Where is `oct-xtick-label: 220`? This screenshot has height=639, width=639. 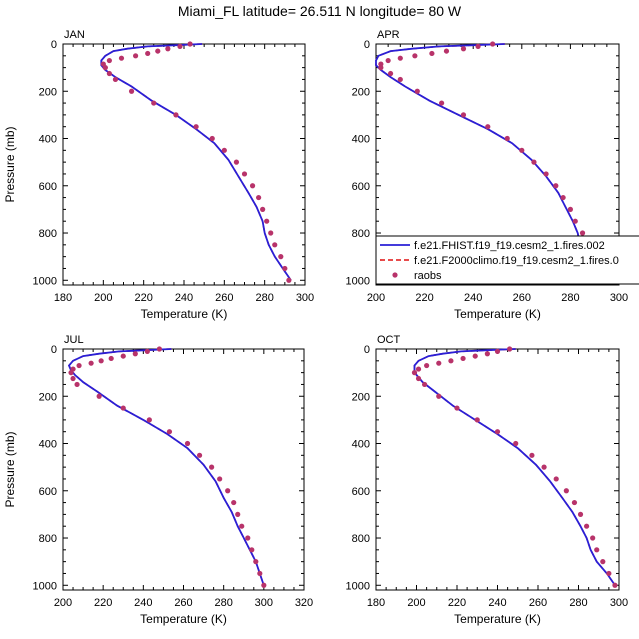
oct-xtick-label: 220 is located at coordinates (457, 603).